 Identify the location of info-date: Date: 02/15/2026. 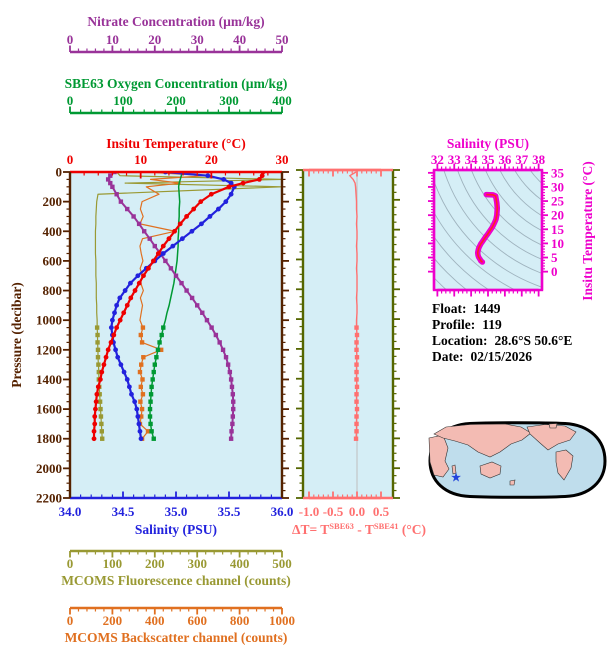
(482, 356).